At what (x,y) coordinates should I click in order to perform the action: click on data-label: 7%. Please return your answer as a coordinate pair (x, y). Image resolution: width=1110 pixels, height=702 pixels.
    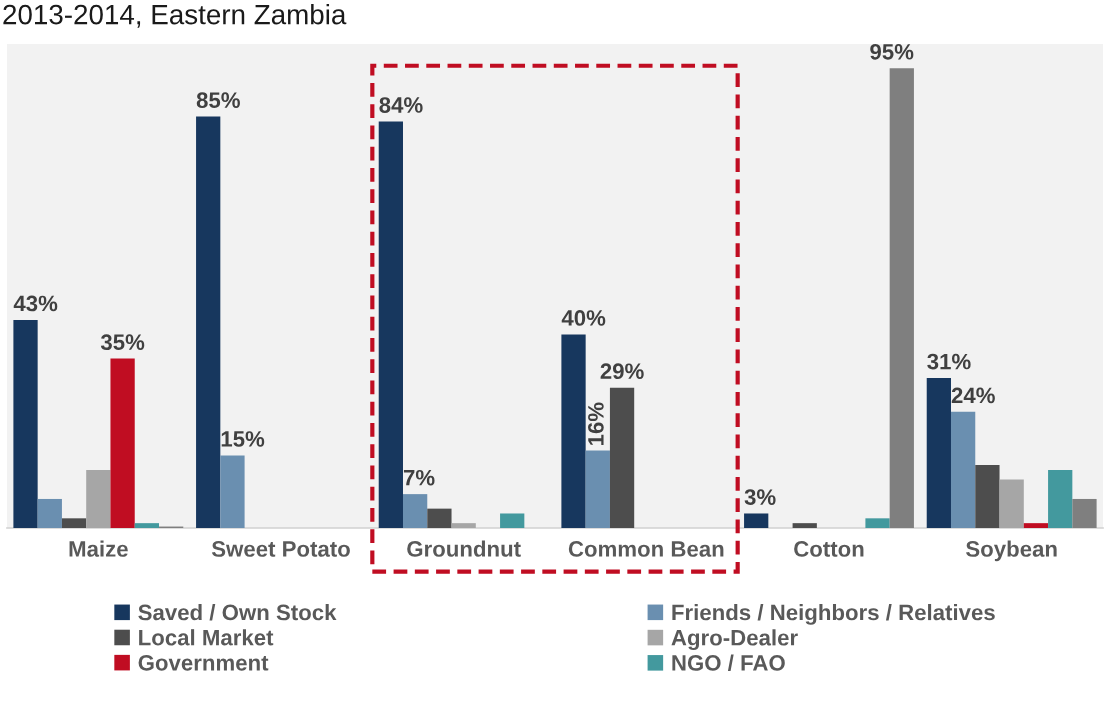
    Looking at the image, I should click on (419, 477).